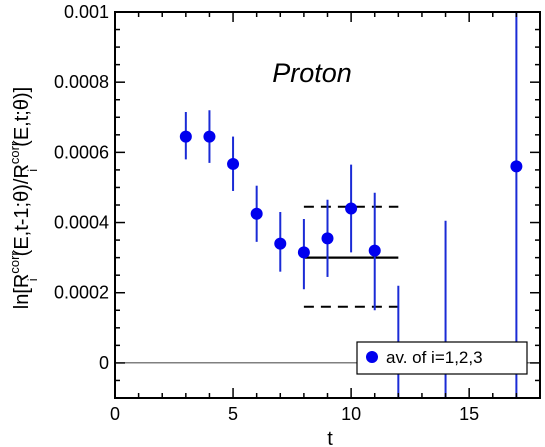  I want to click on y-label-sub2: i, so click(32, 170).